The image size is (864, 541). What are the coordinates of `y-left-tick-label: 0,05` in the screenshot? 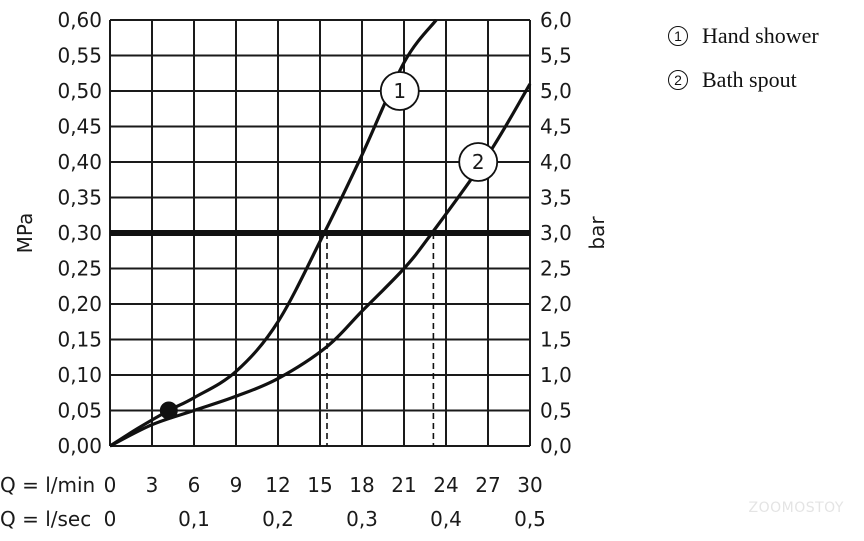 It's located at (79, 411).